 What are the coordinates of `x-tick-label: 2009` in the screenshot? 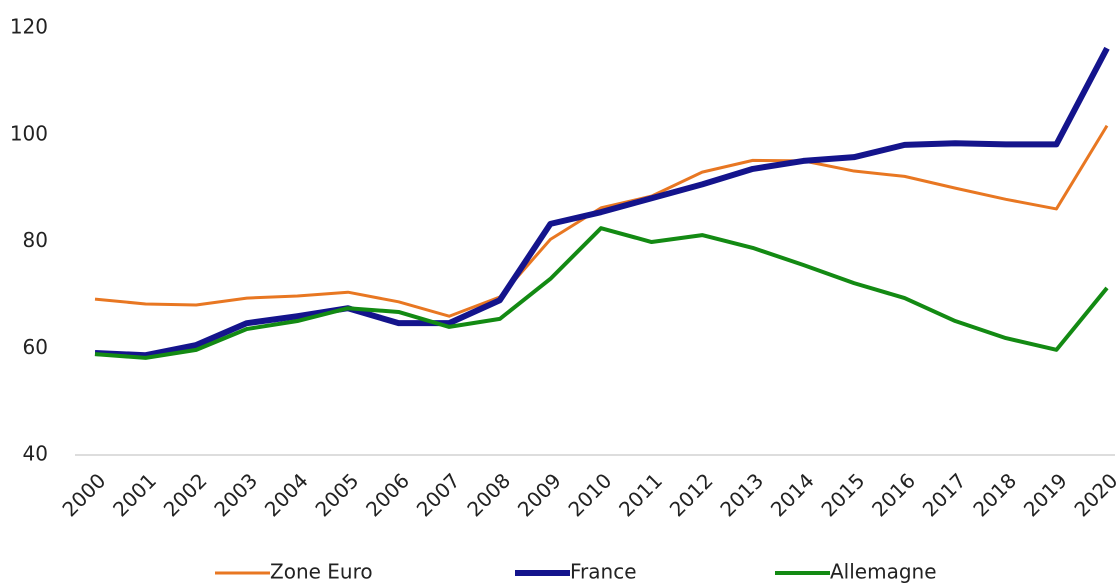 It's located at (539, 494).